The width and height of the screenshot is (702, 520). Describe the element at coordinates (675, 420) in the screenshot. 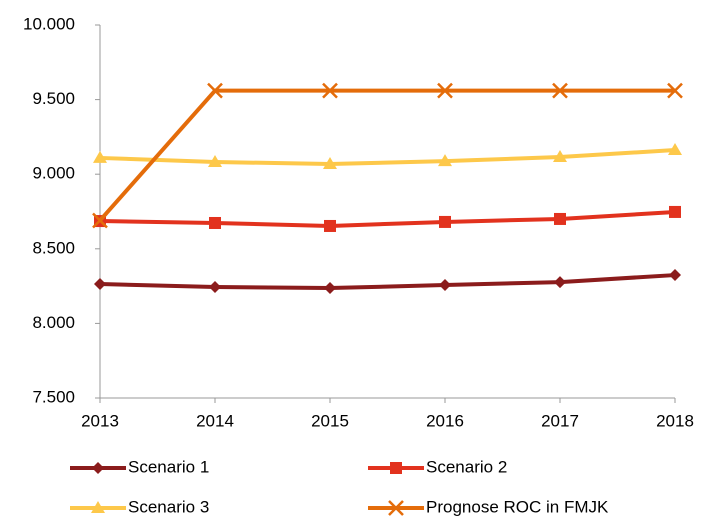

I see `x-tick-label: 2018` at that location.